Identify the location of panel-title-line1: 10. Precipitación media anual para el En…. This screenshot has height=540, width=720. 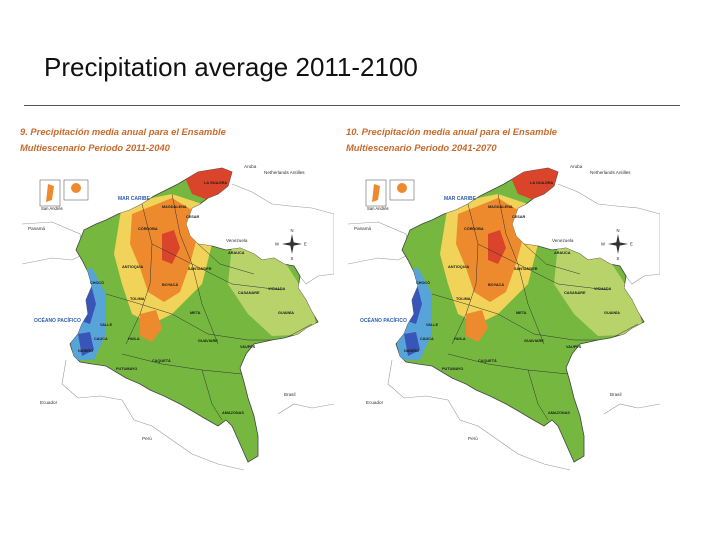
(452, 131).